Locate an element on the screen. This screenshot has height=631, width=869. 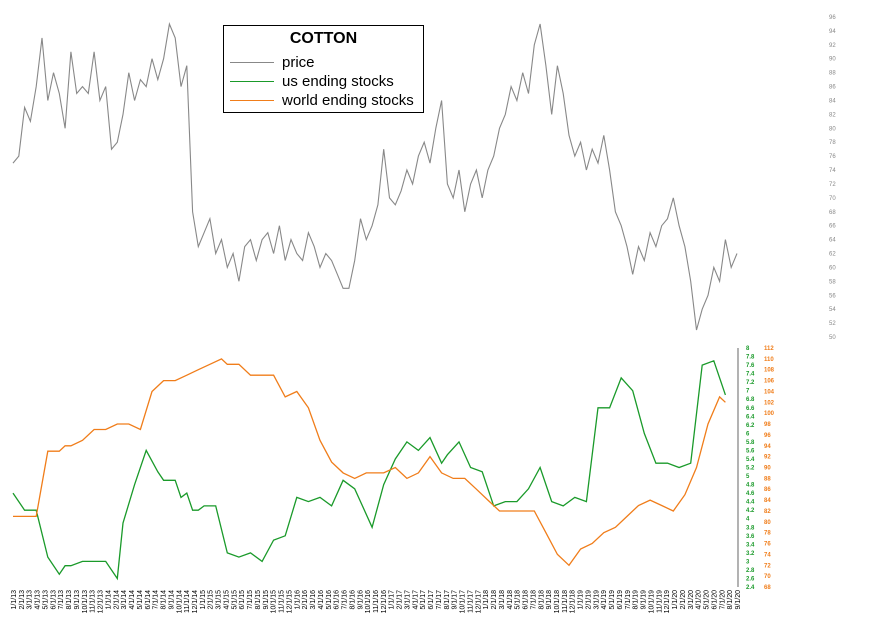
world-tick-label: 94 is located at coordinates (767, 447).